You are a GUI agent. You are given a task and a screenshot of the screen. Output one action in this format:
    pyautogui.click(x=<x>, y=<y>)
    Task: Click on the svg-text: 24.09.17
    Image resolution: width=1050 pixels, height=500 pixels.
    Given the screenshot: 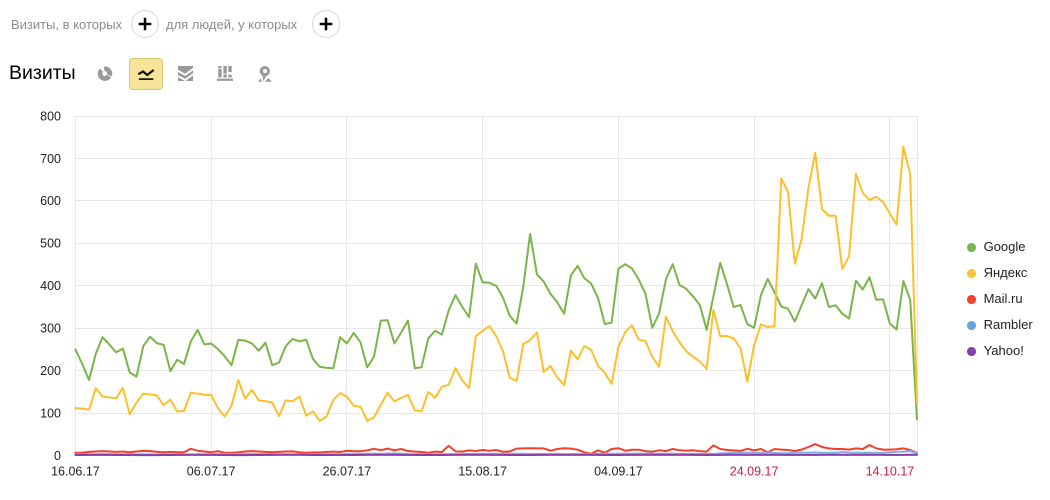 What is the action you would take?
    pyautogui.click(x=754, y=472)
    